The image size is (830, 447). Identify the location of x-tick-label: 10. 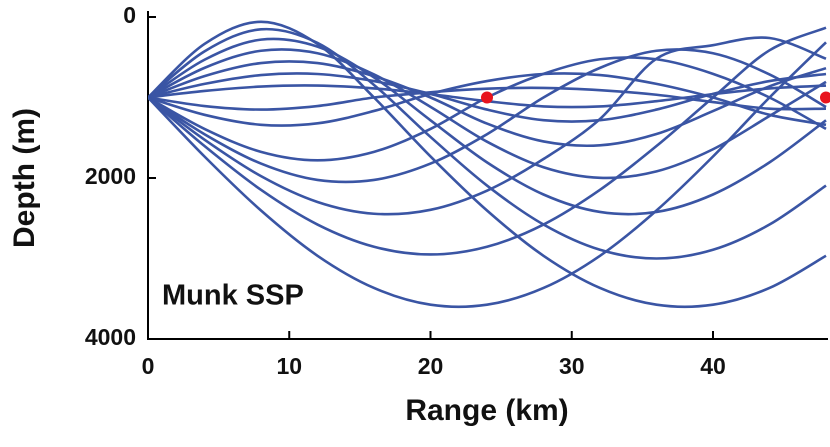
(289, 366).